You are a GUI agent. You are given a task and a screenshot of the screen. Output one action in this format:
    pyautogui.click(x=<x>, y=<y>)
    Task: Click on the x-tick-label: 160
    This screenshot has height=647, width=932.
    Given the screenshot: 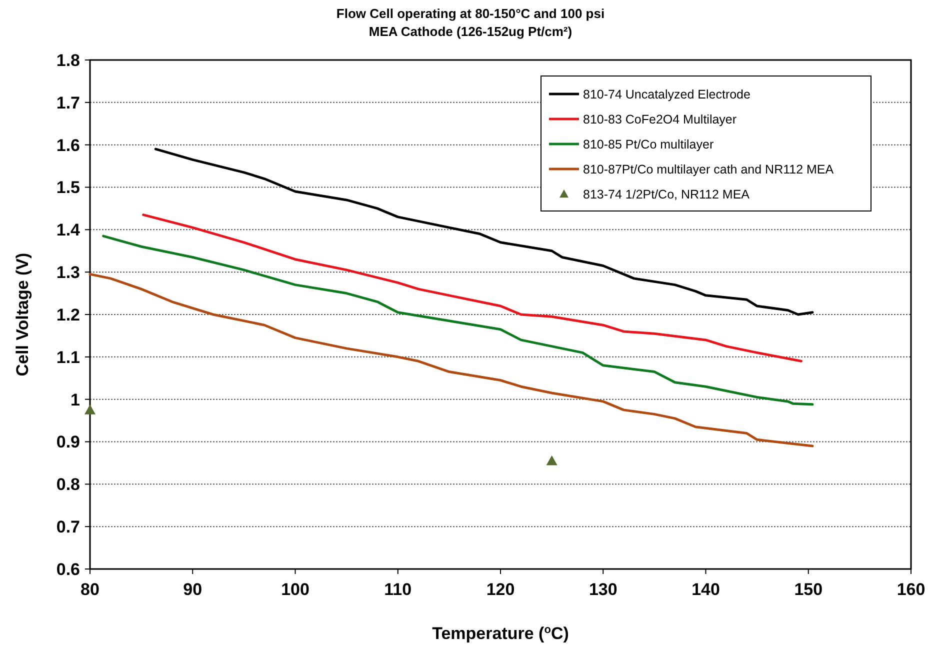 What is the action you would take?
    pyautogui.click(x=911, y=589)
    